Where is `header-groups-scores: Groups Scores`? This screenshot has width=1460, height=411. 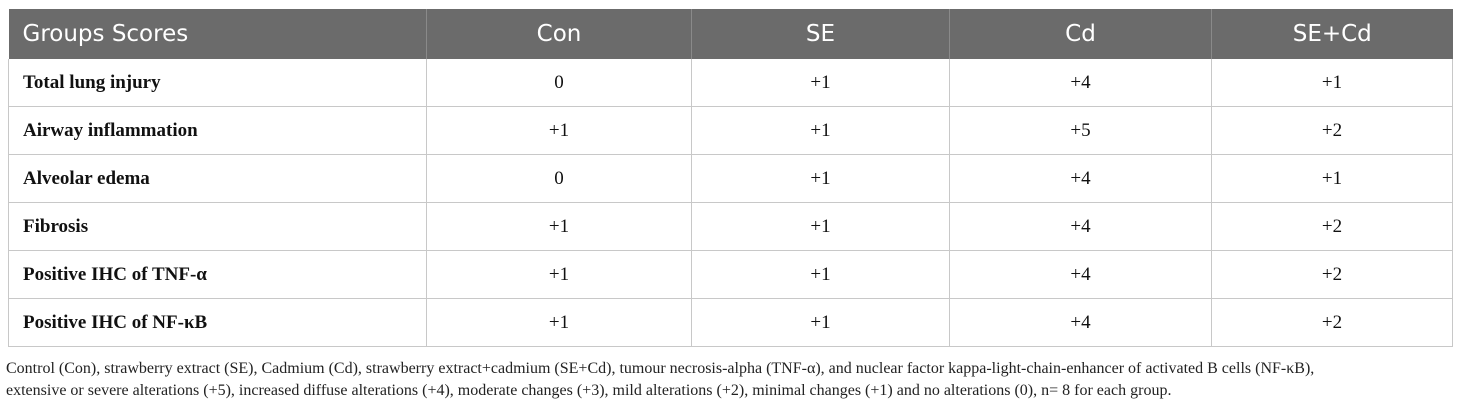 header-groups-scores: Groups Scores is located at coordinates (217, 34).